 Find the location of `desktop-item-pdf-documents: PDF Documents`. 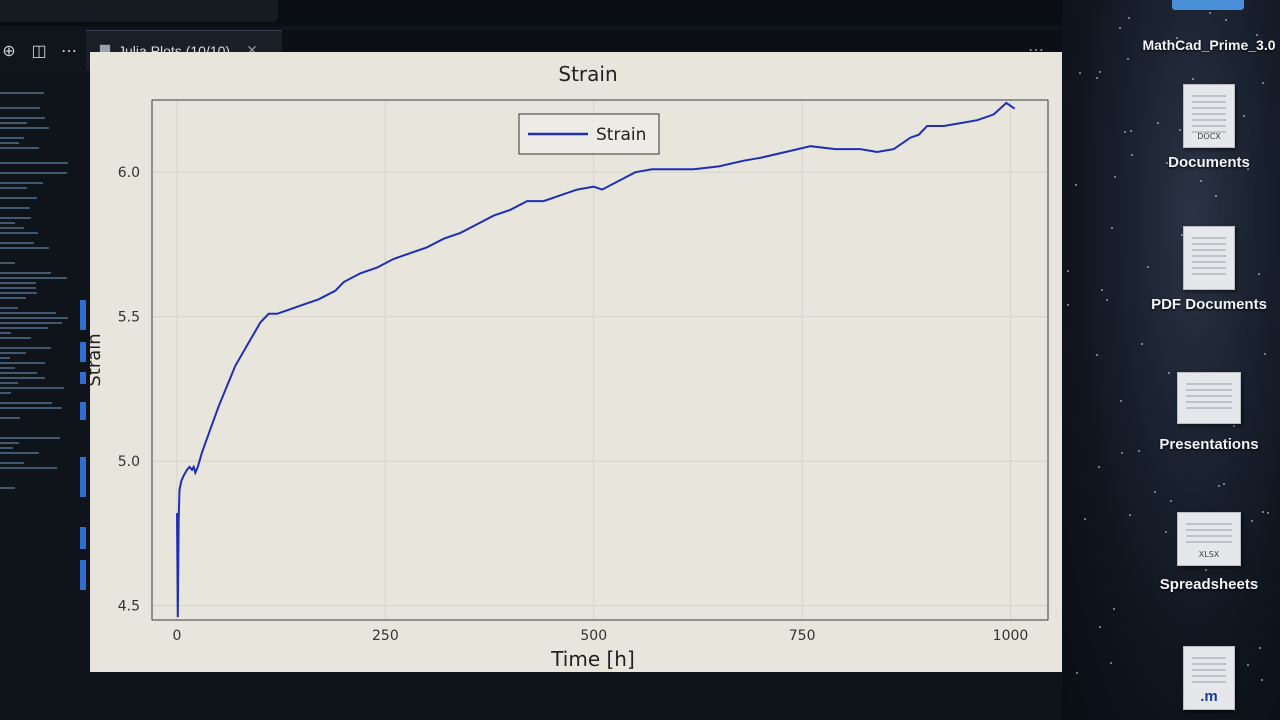

desktop-item-pdf-documents: PDF Documents is located at coordinates (1207, 269).